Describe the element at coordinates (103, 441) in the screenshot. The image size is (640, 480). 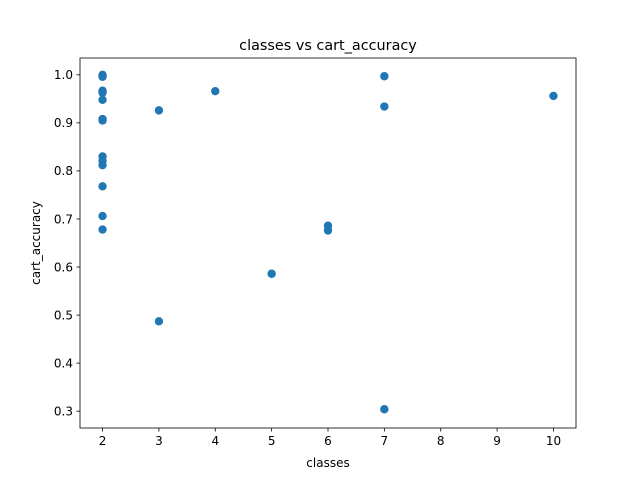
I see `x-tick-label: 2` at that location.